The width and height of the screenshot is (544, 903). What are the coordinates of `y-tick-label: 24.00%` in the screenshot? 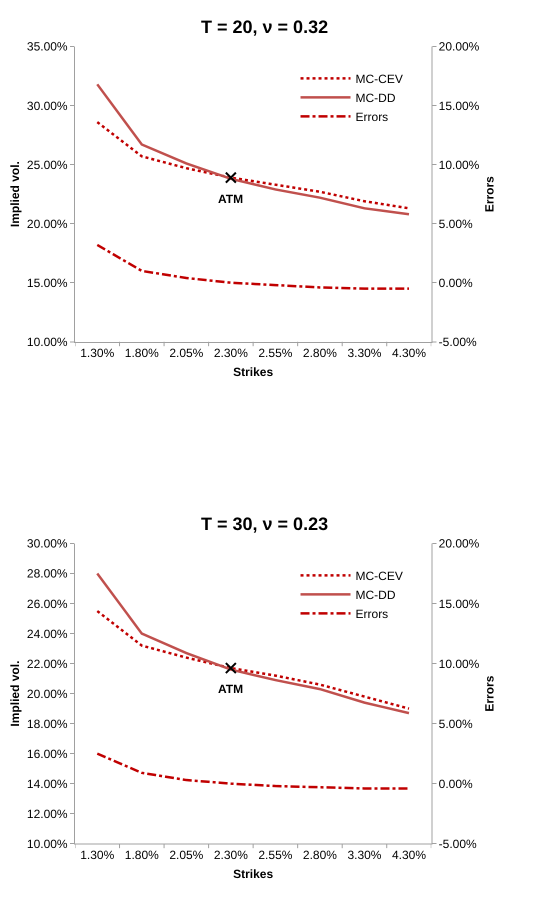 It's located at (47, 633).